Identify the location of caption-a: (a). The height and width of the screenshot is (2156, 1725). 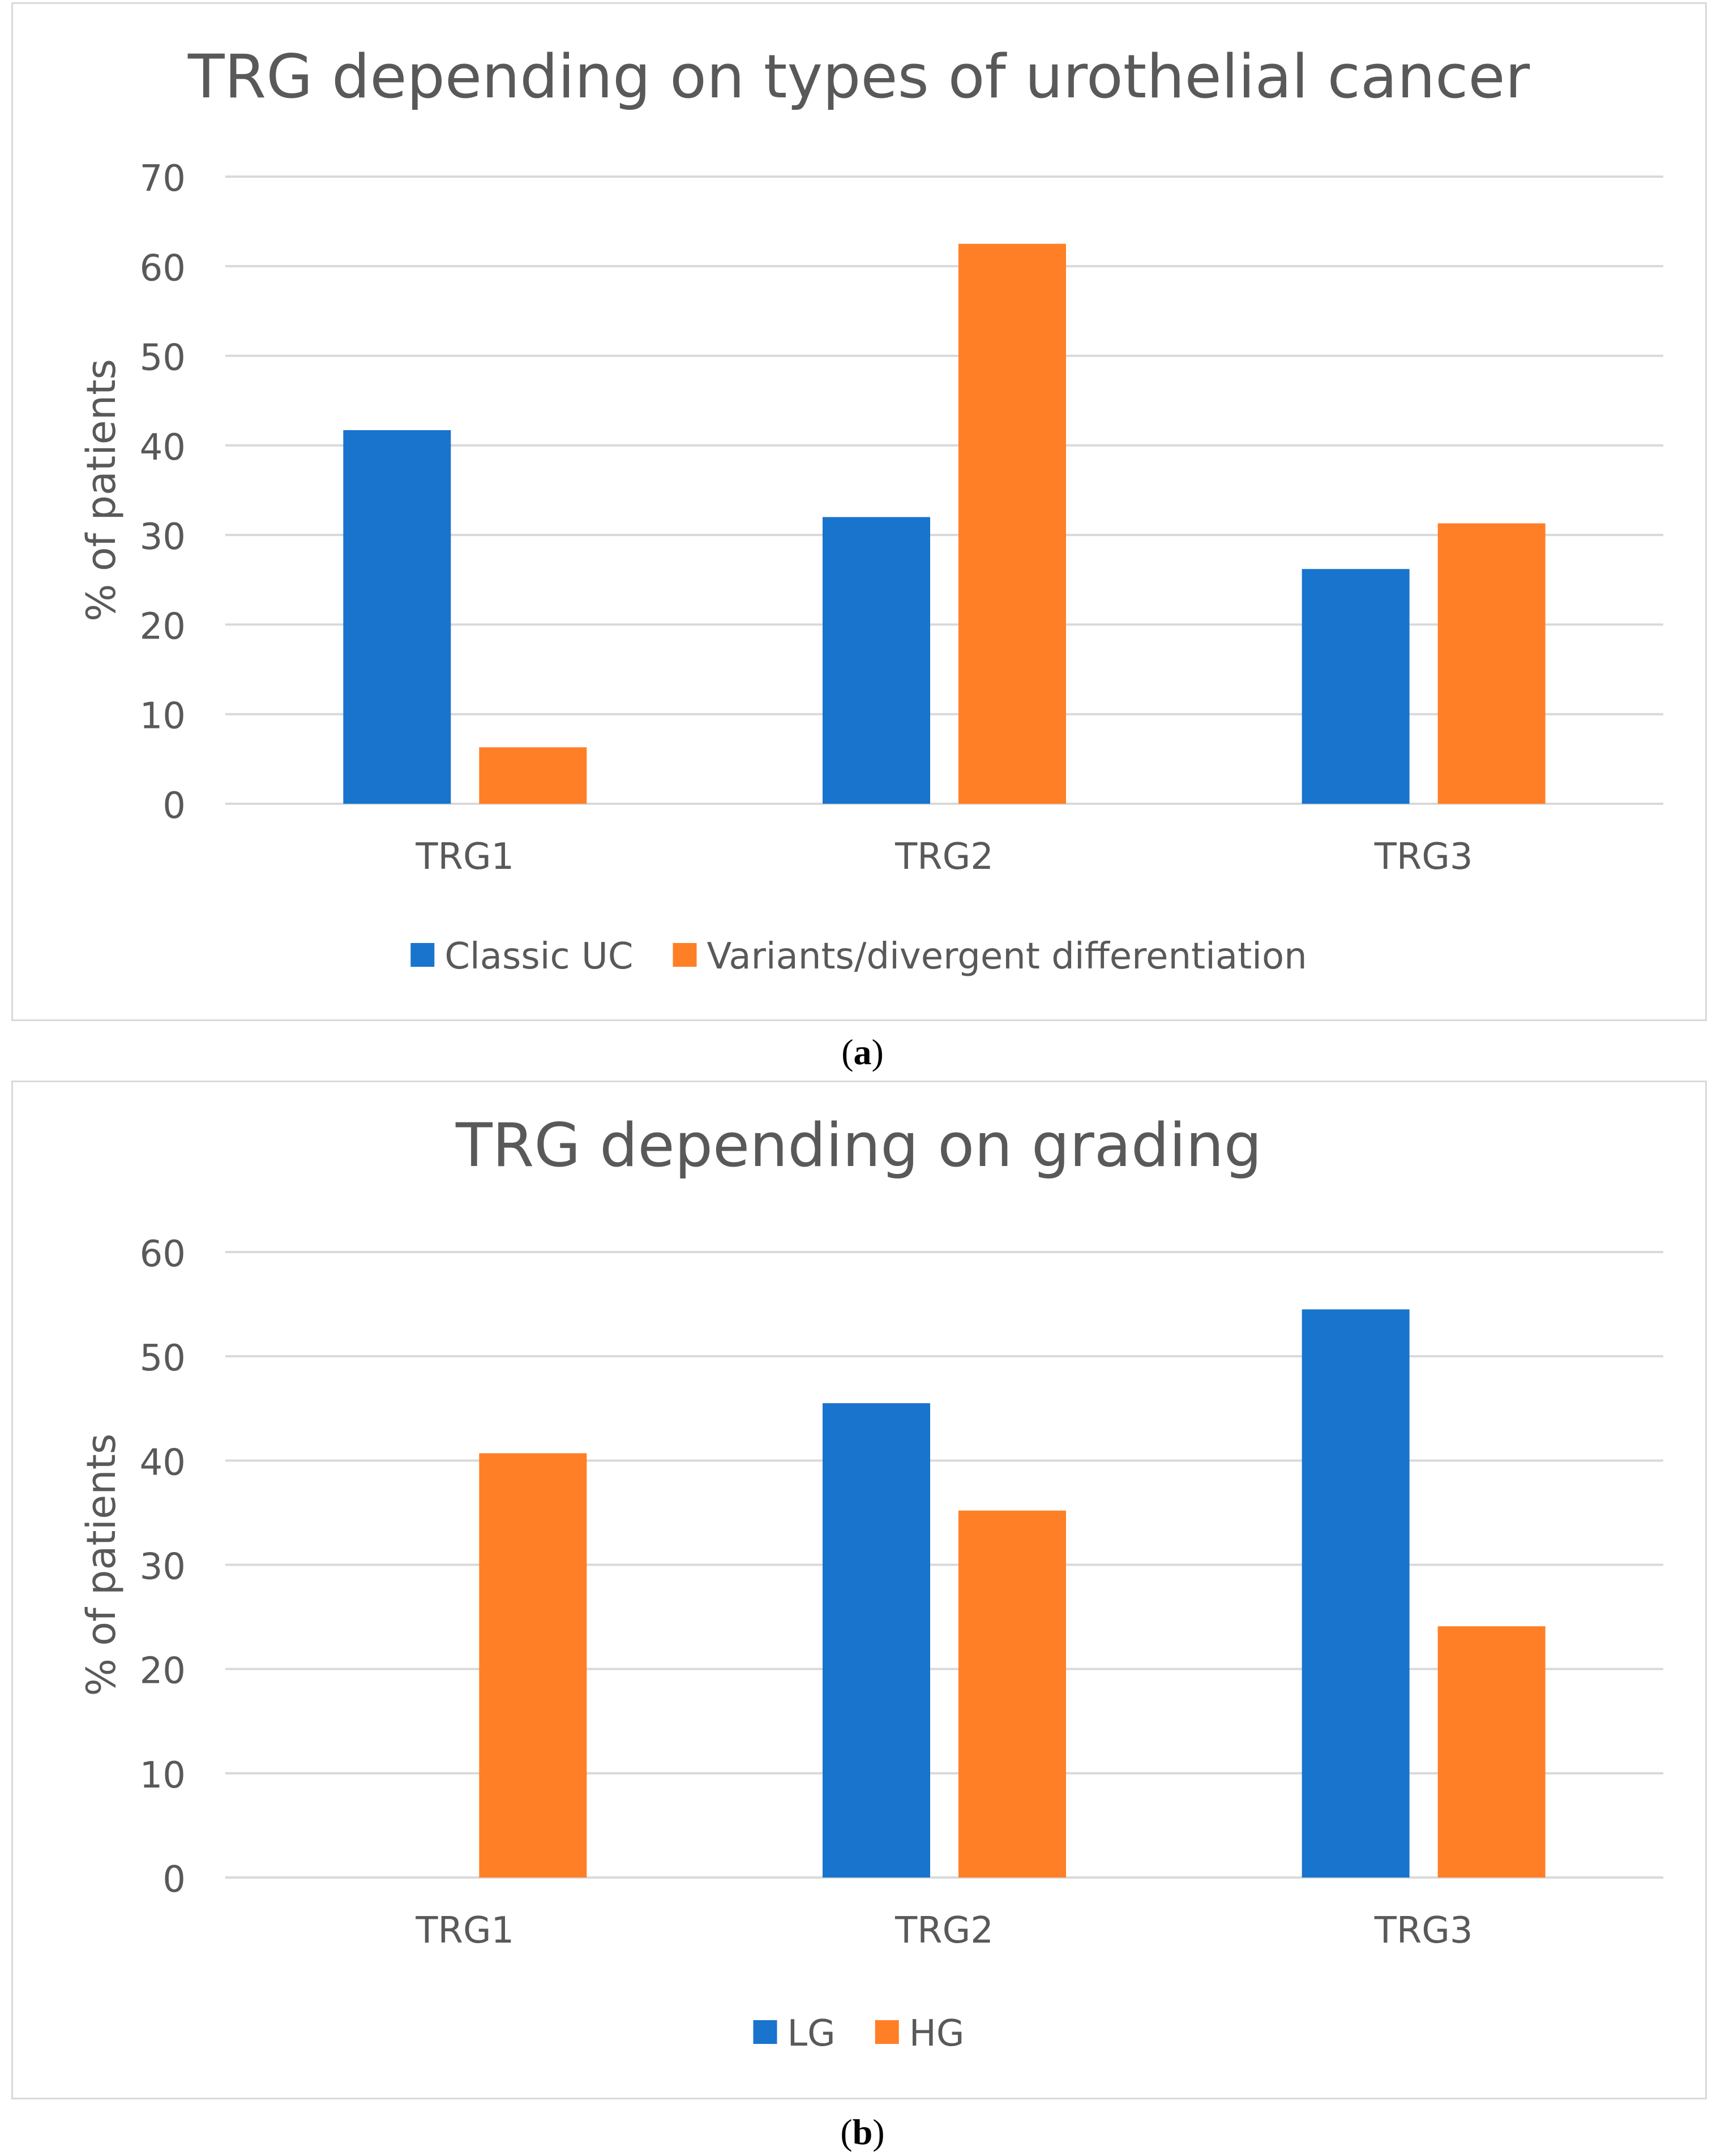
(862, 1052).